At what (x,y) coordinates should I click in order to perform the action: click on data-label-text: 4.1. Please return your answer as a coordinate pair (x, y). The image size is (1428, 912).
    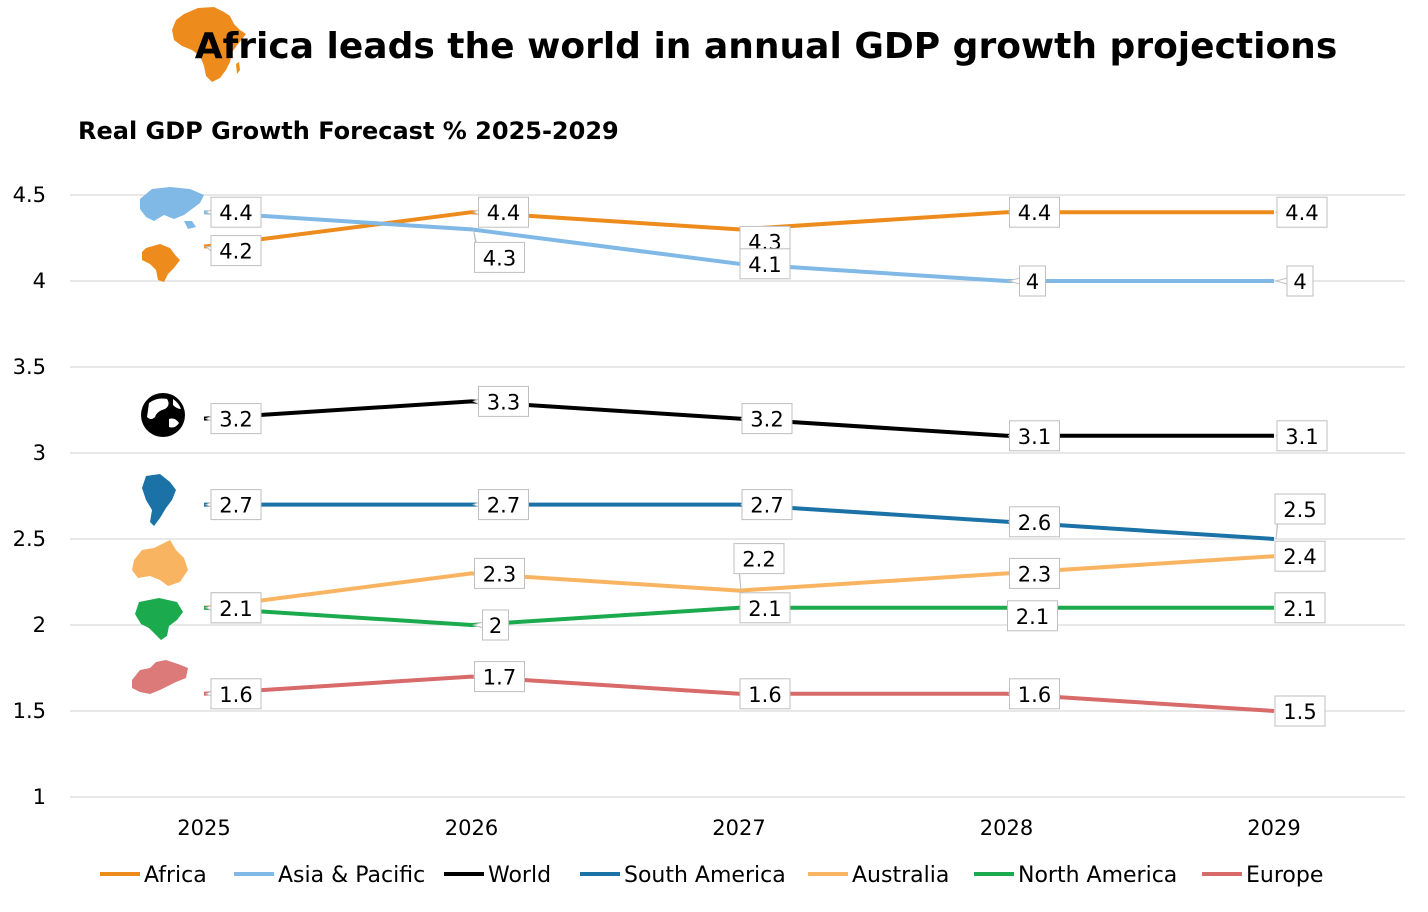
    Looking at the image, I should click on (764, 265).